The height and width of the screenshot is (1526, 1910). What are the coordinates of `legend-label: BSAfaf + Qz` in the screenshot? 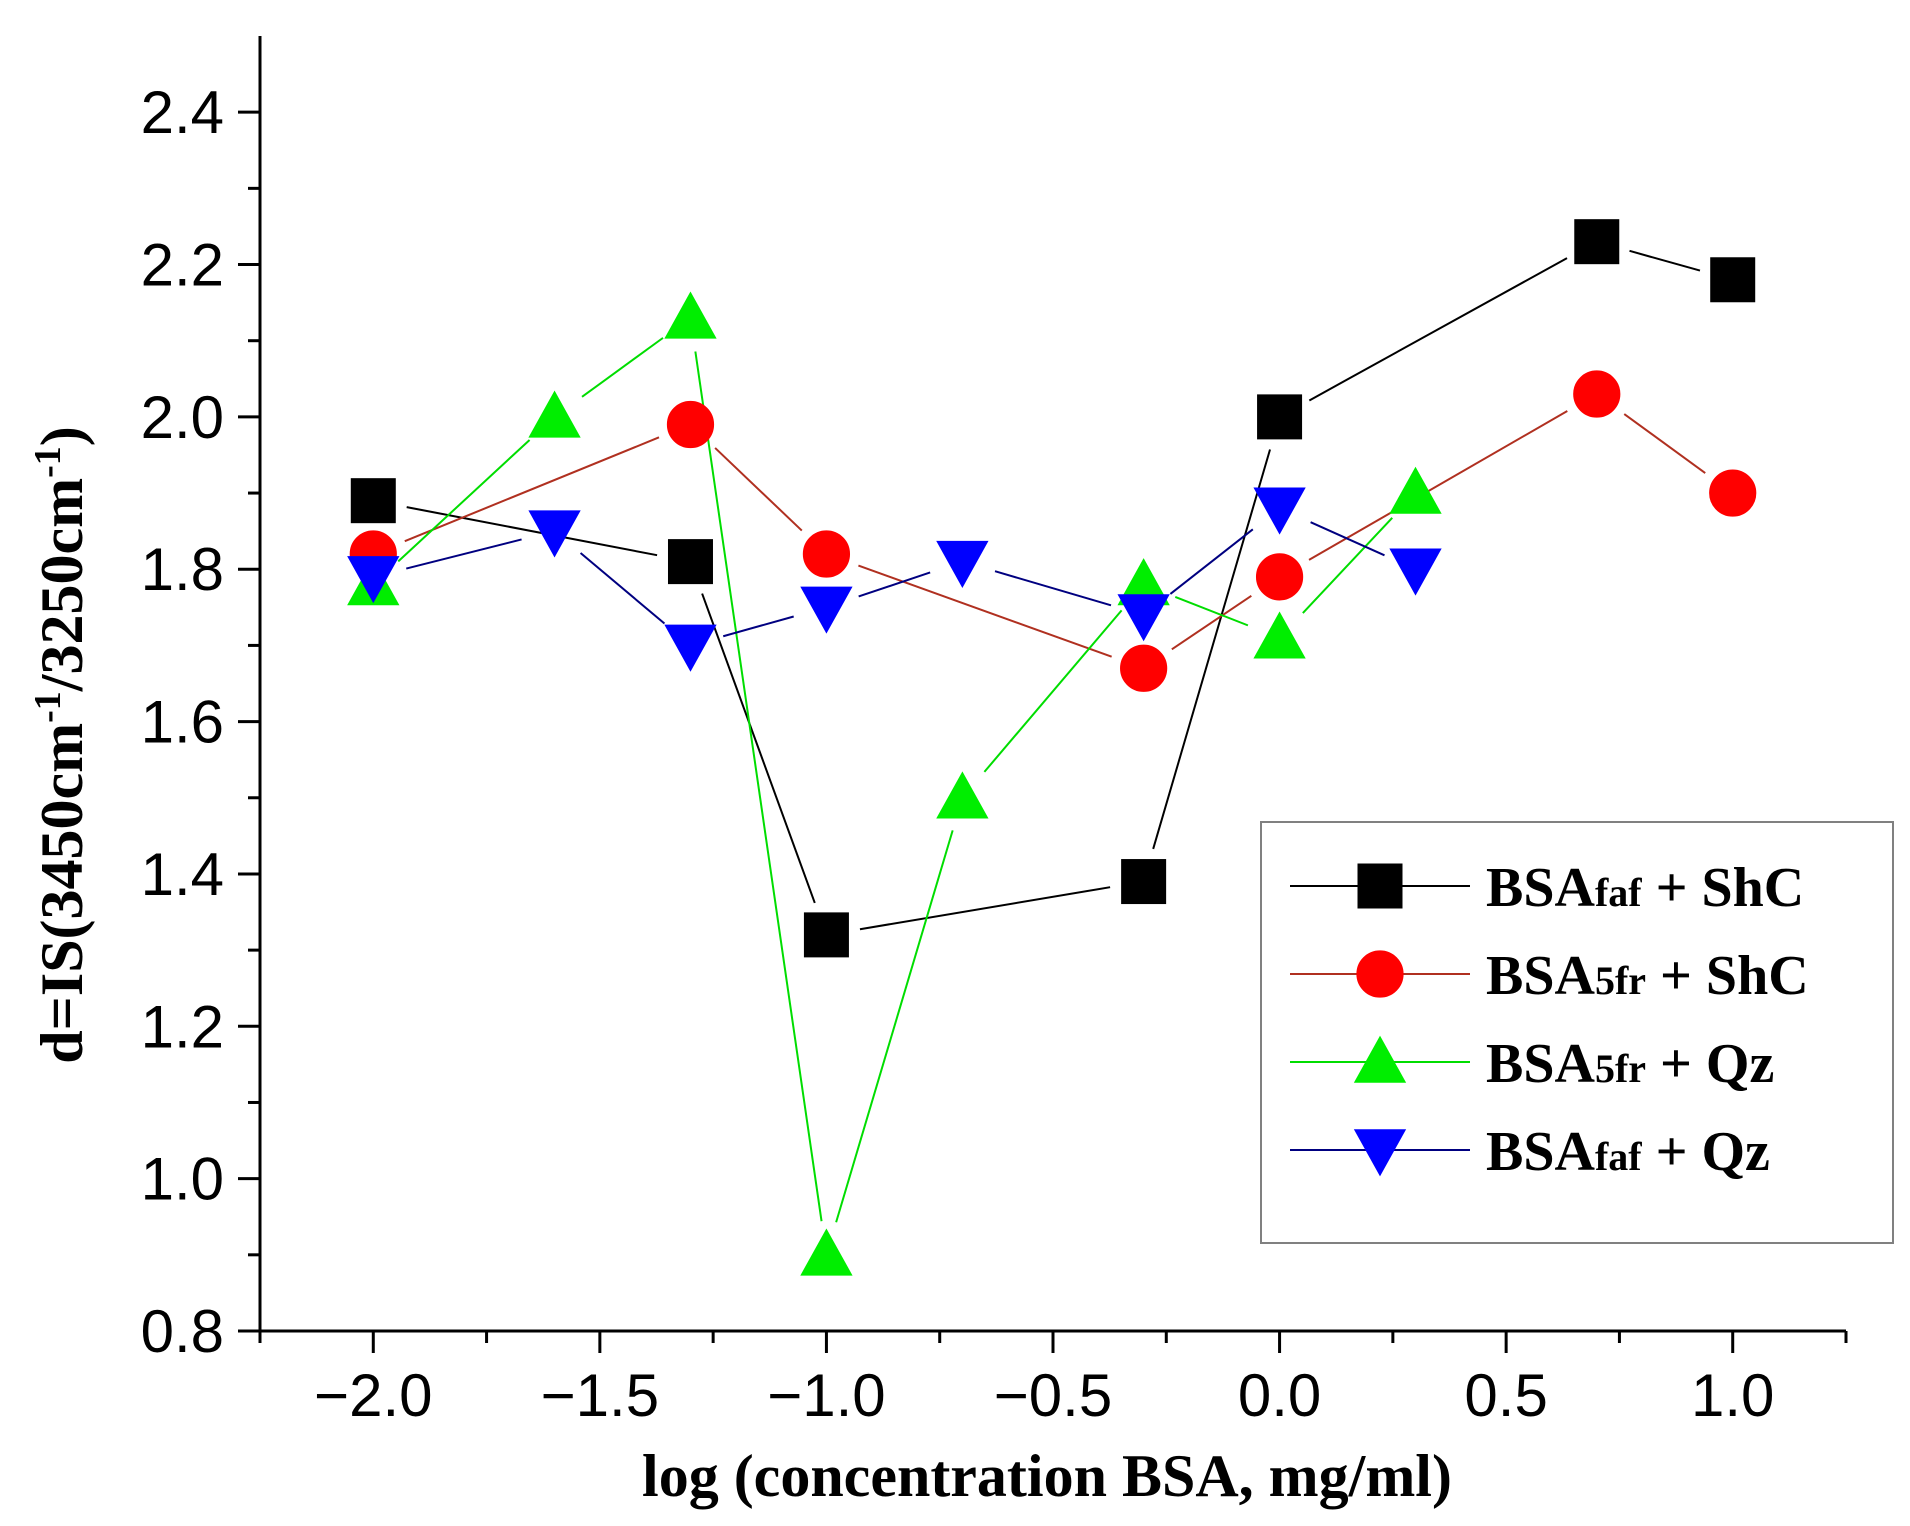 It's located at (1628, 1152).